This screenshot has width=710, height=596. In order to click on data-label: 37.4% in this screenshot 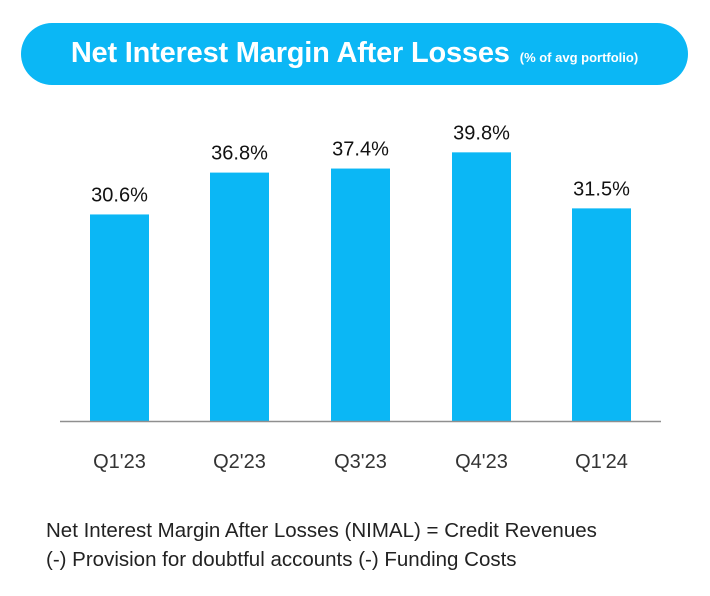, I will do `click(360, 150)`.